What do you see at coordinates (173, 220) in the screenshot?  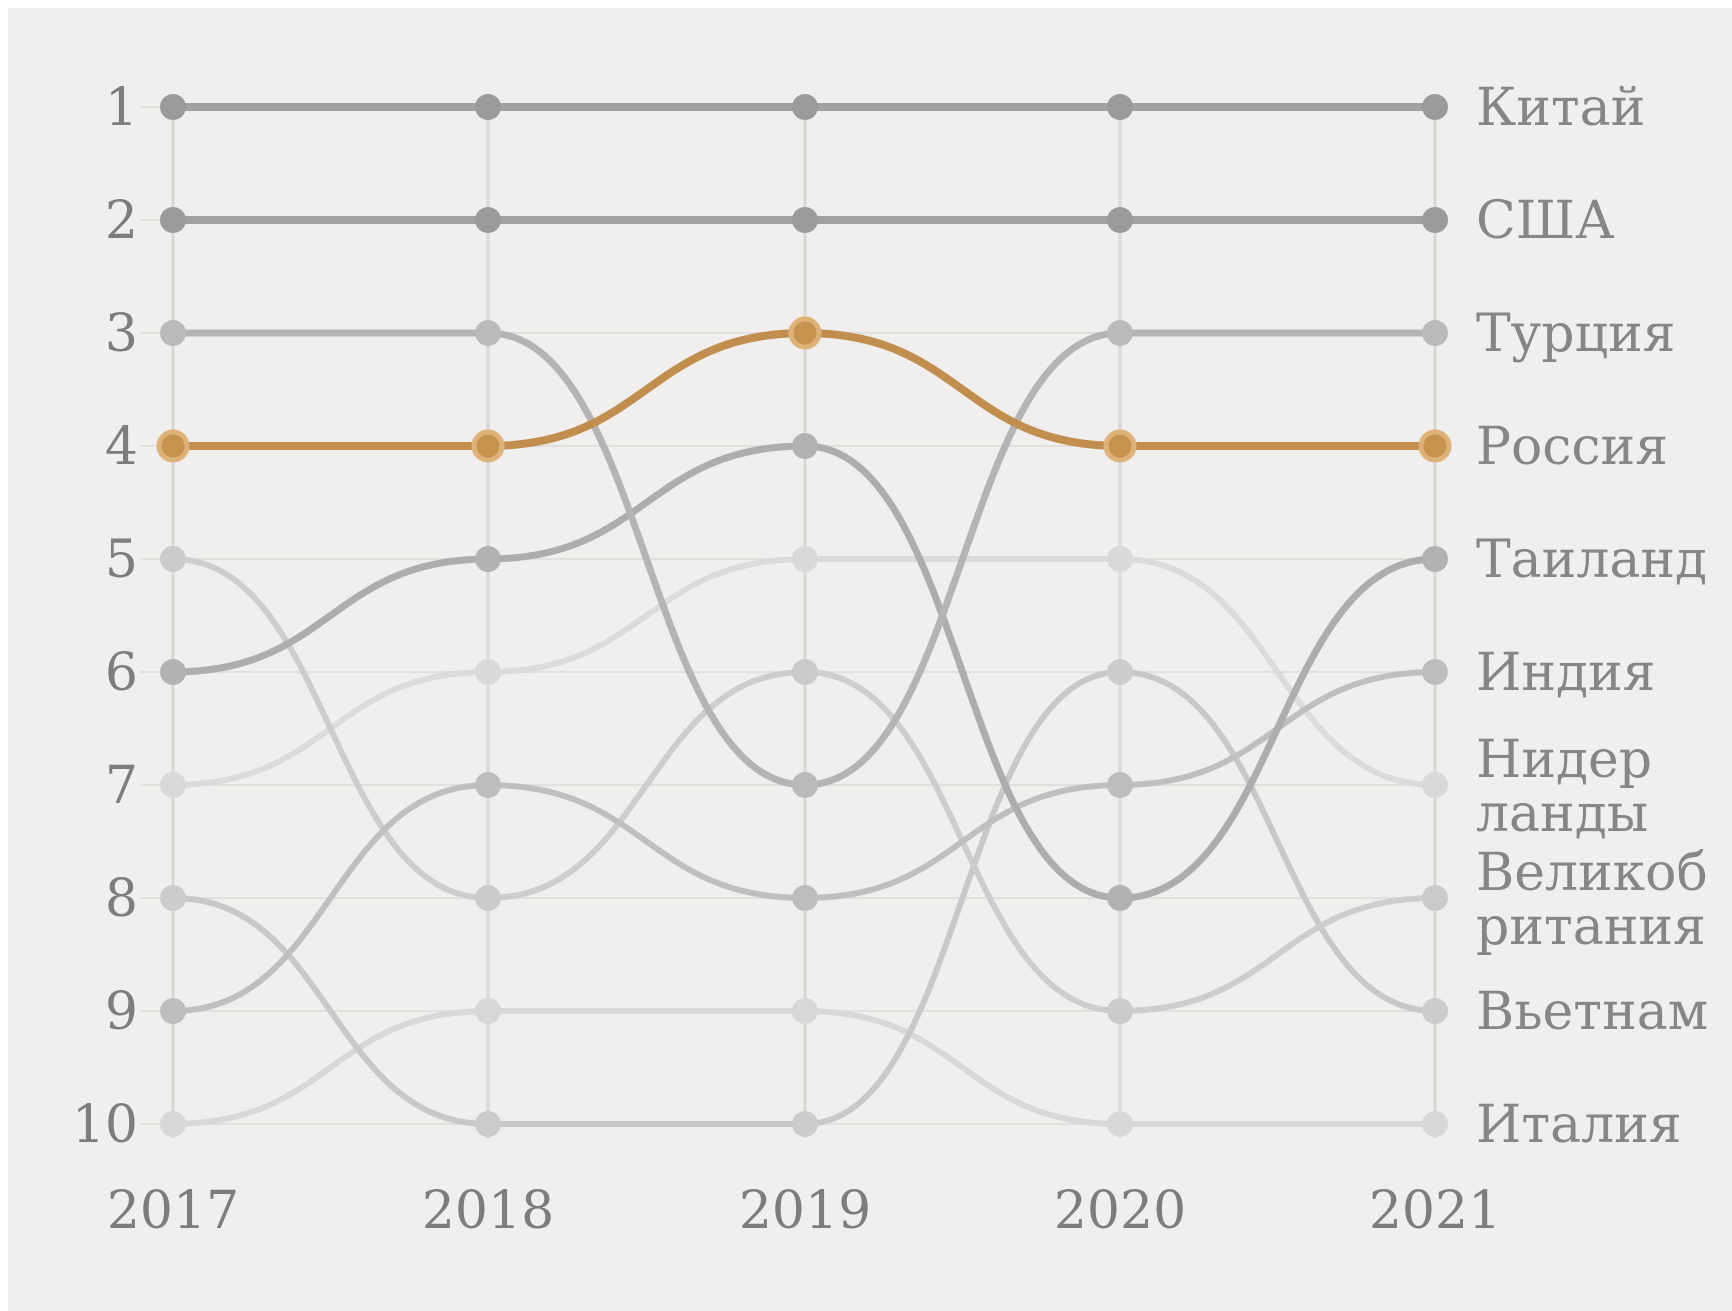 I see `series-dot-usa-2017` at bounding box center [173, 220].